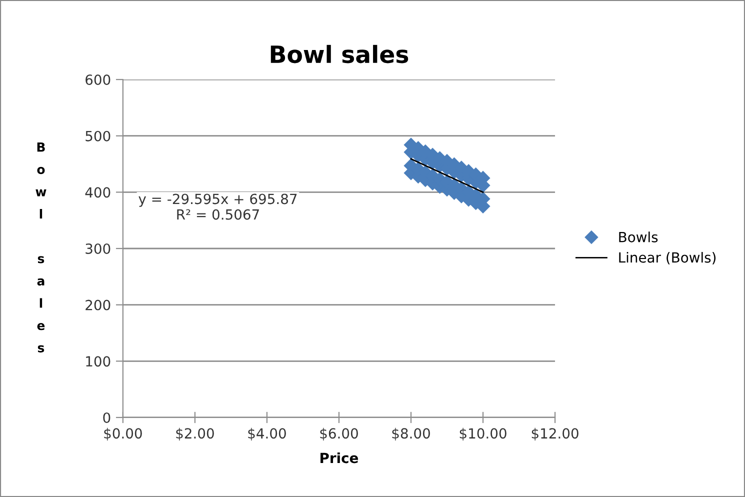  Describe the element at coordinates (98, 248) in the screenshot. I see `y-tick-label: 300` at that location.